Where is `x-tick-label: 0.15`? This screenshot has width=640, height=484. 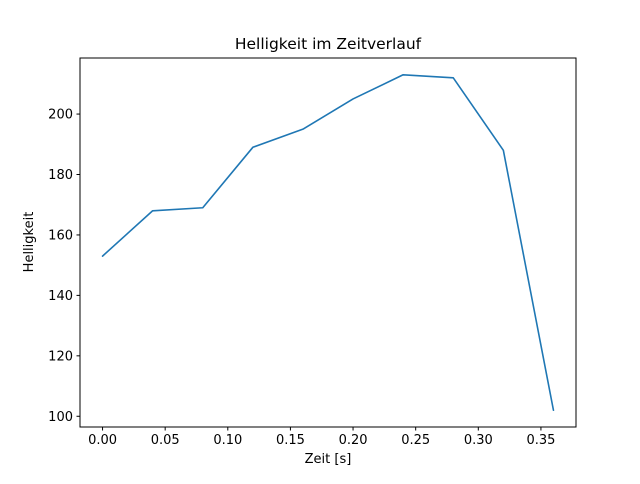 x-tick-label: 0.15 is located at coordinates (290, 440).